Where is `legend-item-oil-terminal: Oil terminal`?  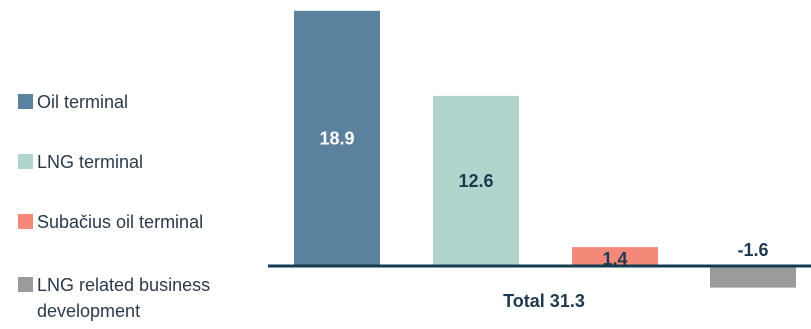 legend-item-oil-terminal: Oil terminal is located at coordinates (73, 102).